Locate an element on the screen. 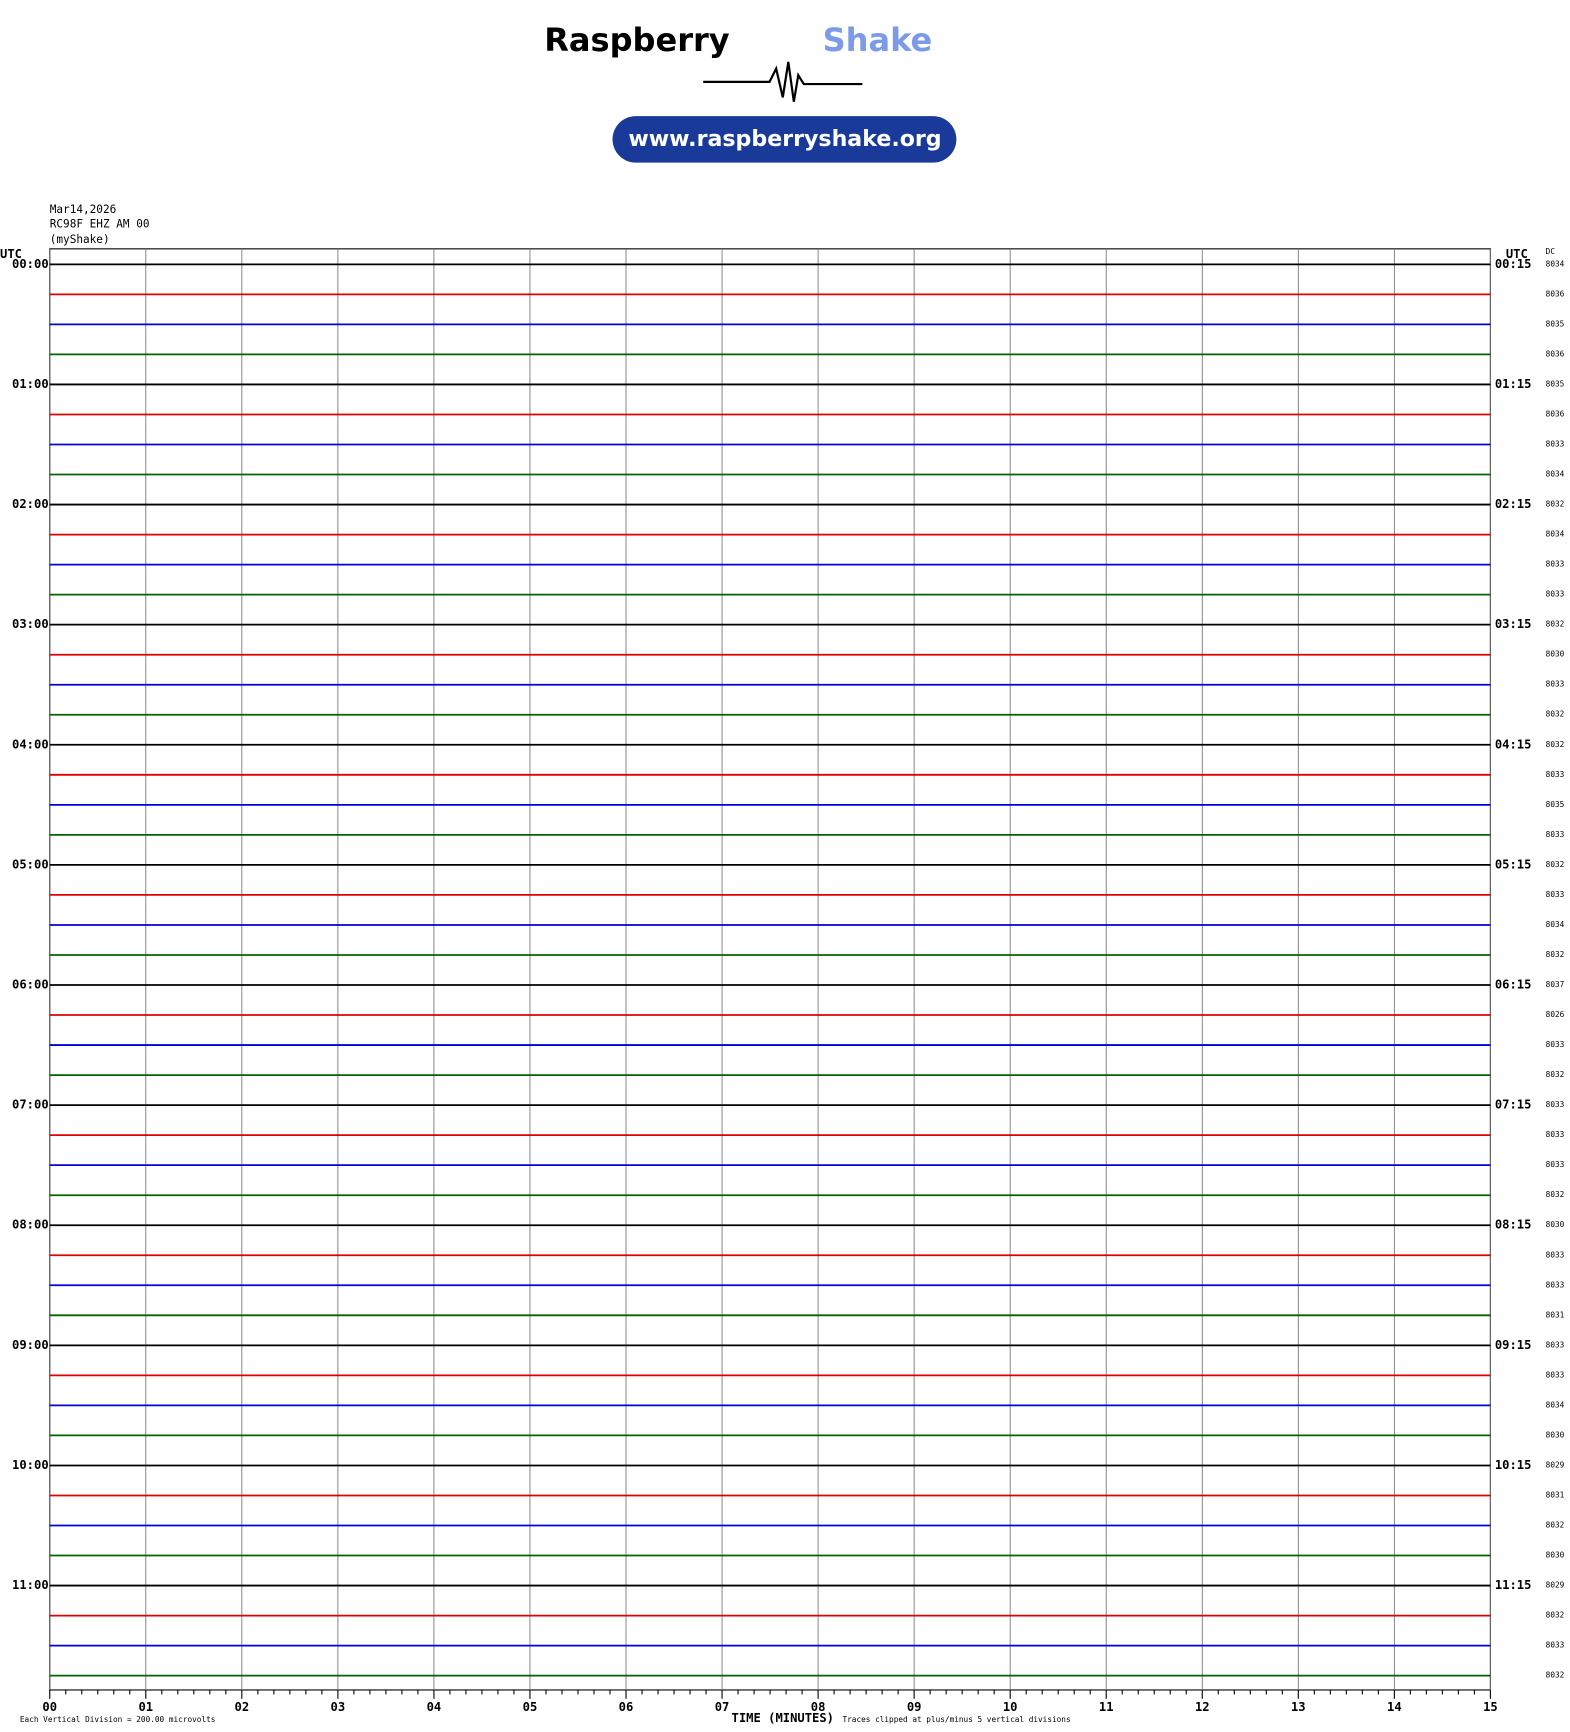 The image size is (1570, 1732). left-time-label: 09:00 is located at coordinates (30, 1345).